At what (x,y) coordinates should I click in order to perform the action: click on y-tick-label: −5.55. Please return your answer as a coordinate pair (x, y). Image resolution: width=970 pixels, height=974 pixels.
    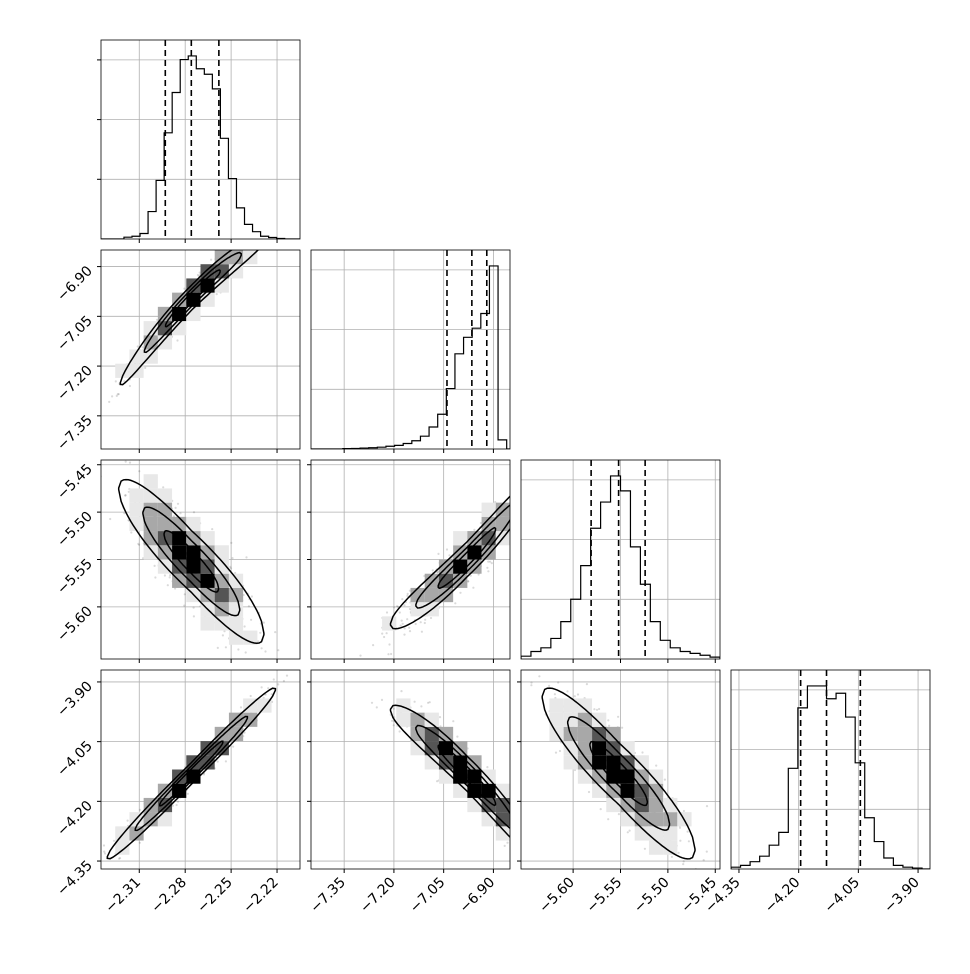
    Looking at the image, I should click on (75, 577).